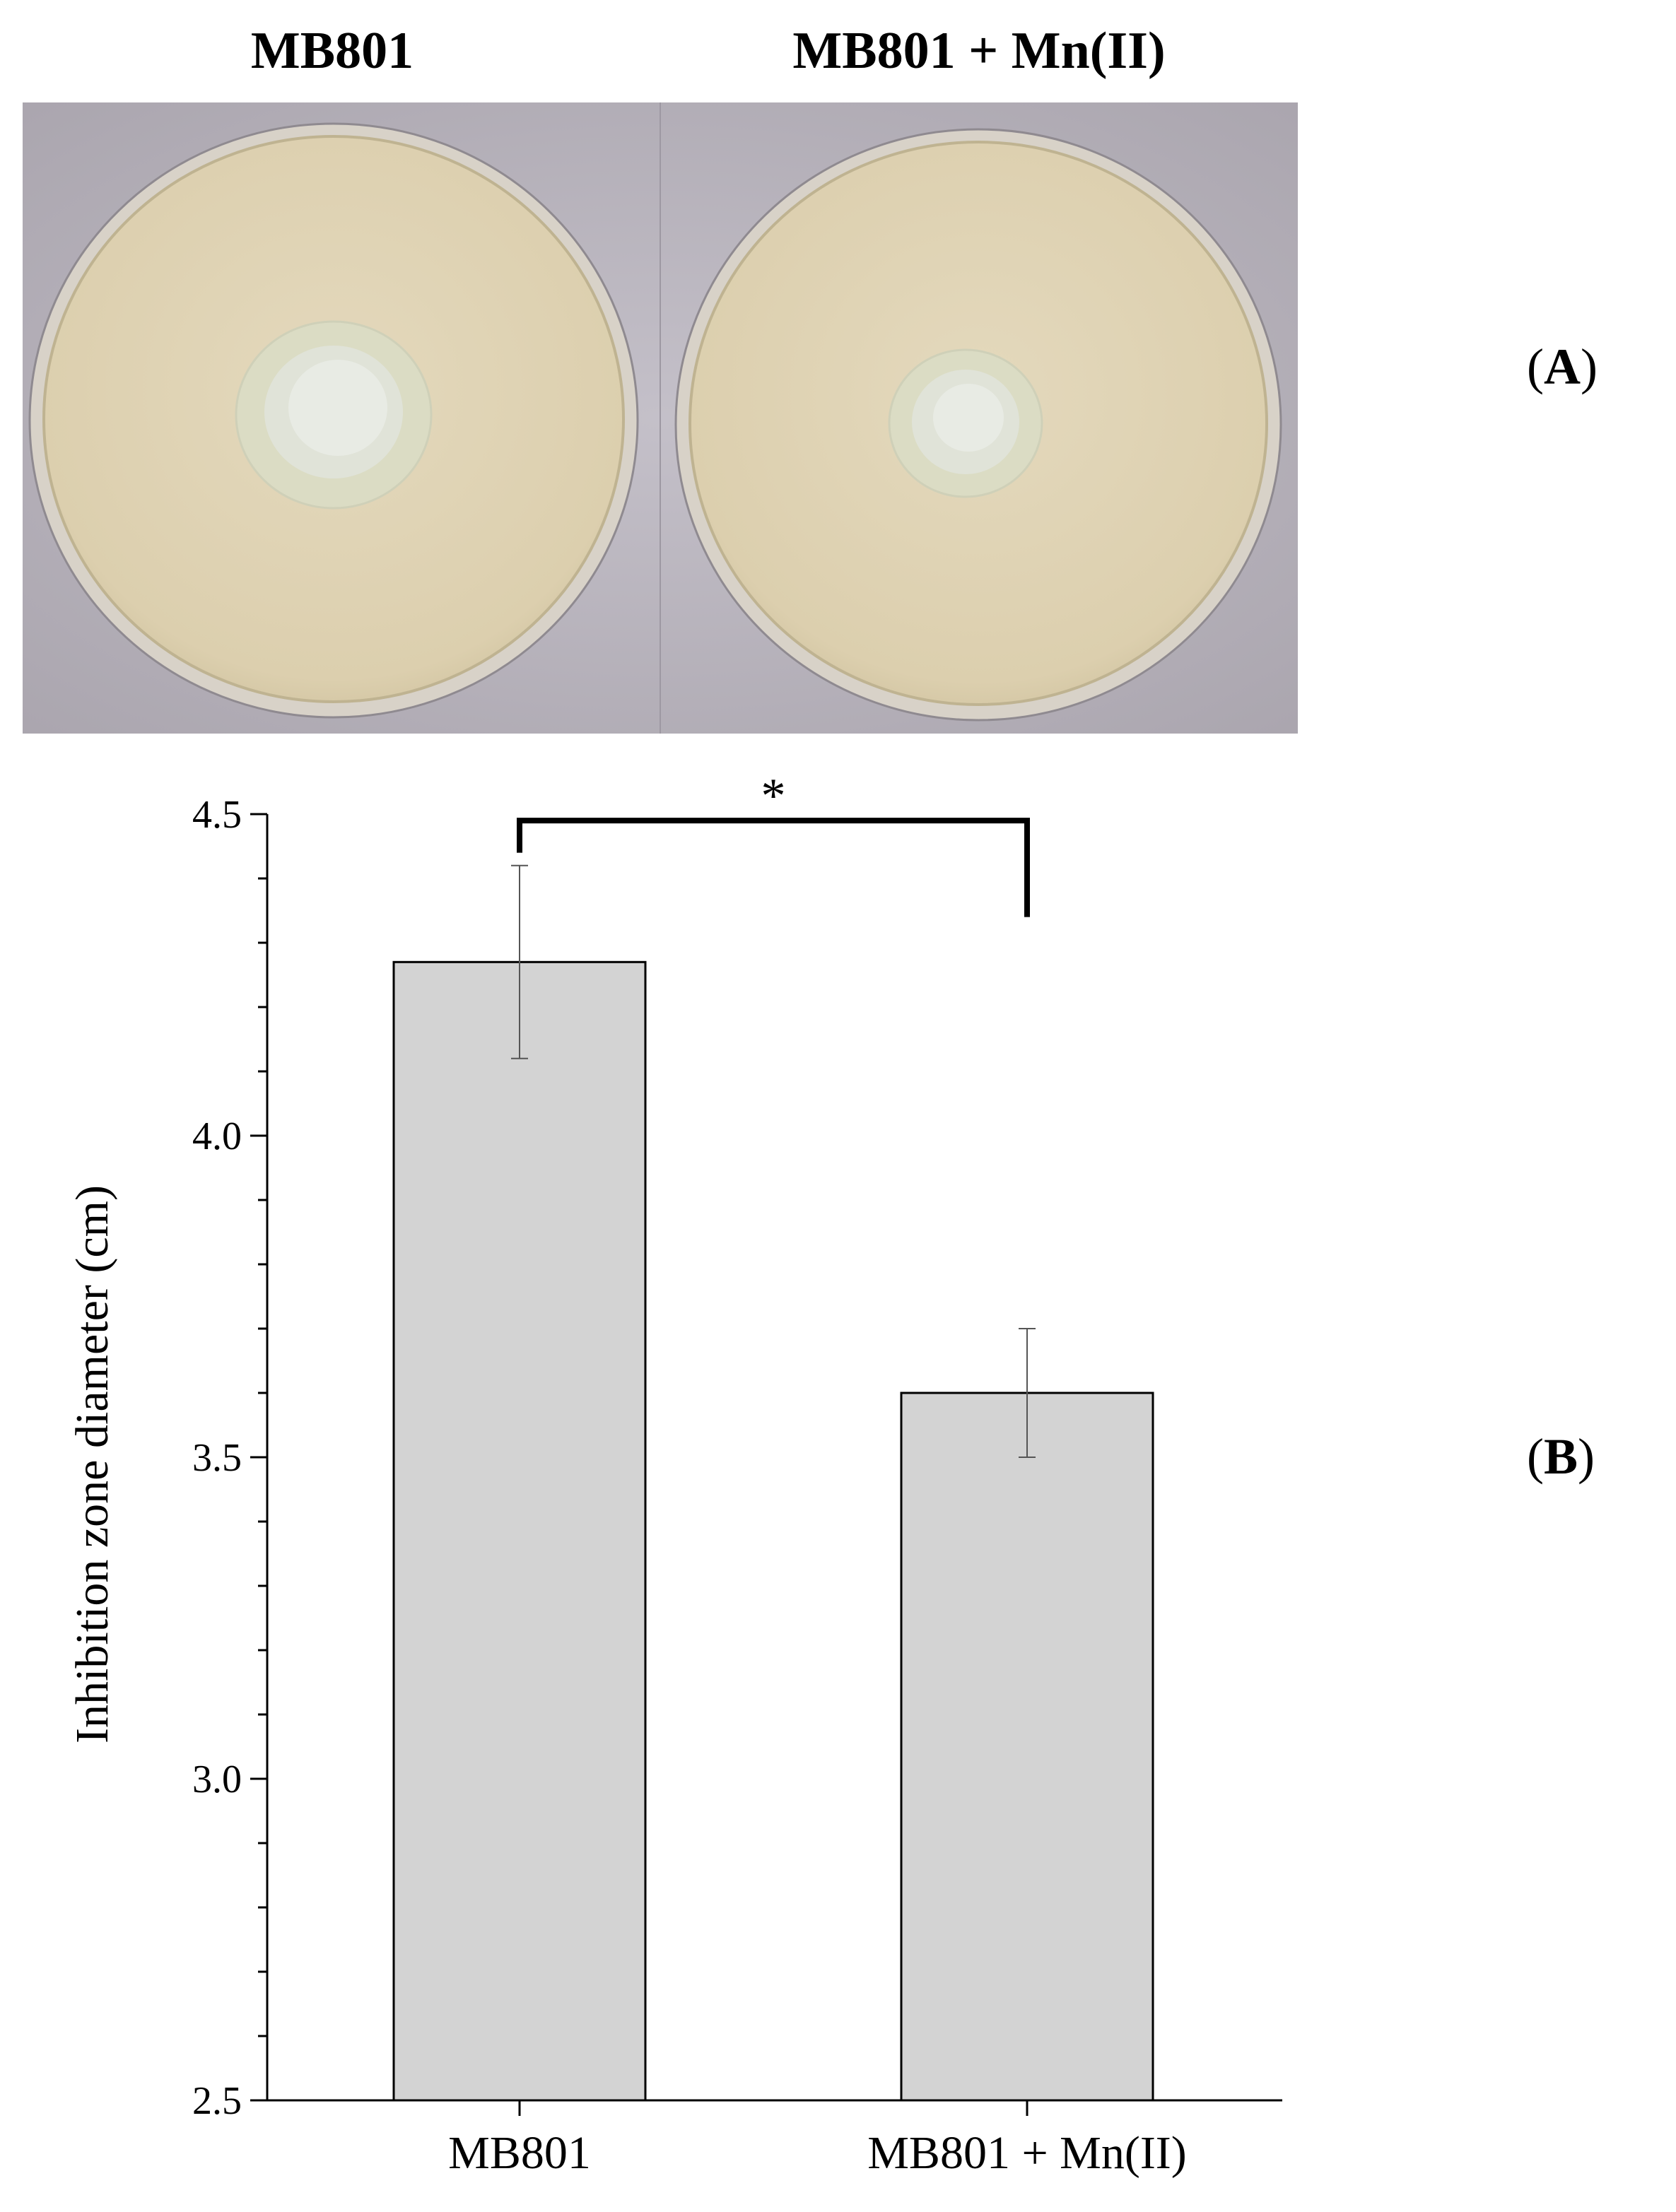 This screenshot has height=2212, width=1676. I want to click on y-tick-label: 3.0, so click(217, 1779).